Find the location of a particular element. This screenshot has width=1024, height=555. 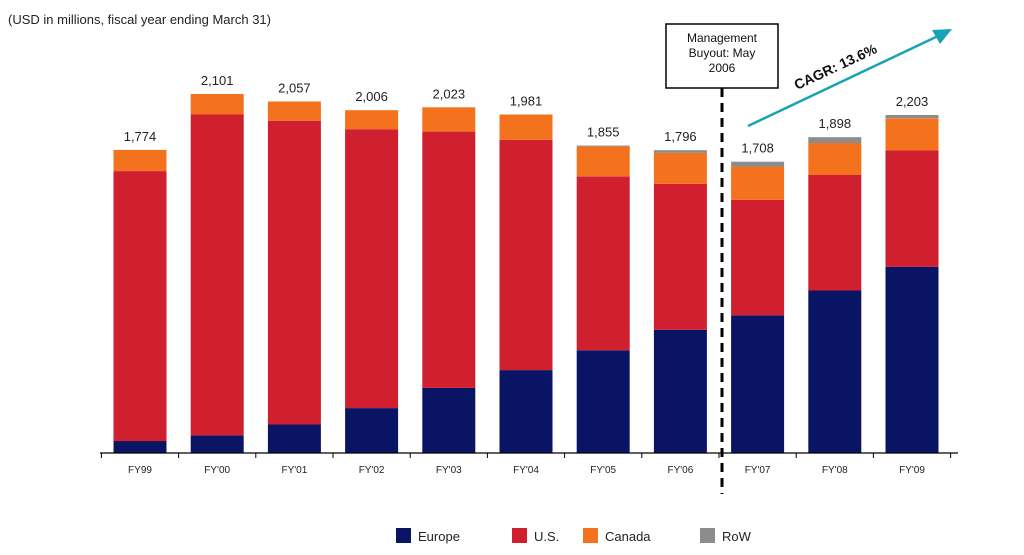

total-label: 2,057 is located at coordinates (294, 88).